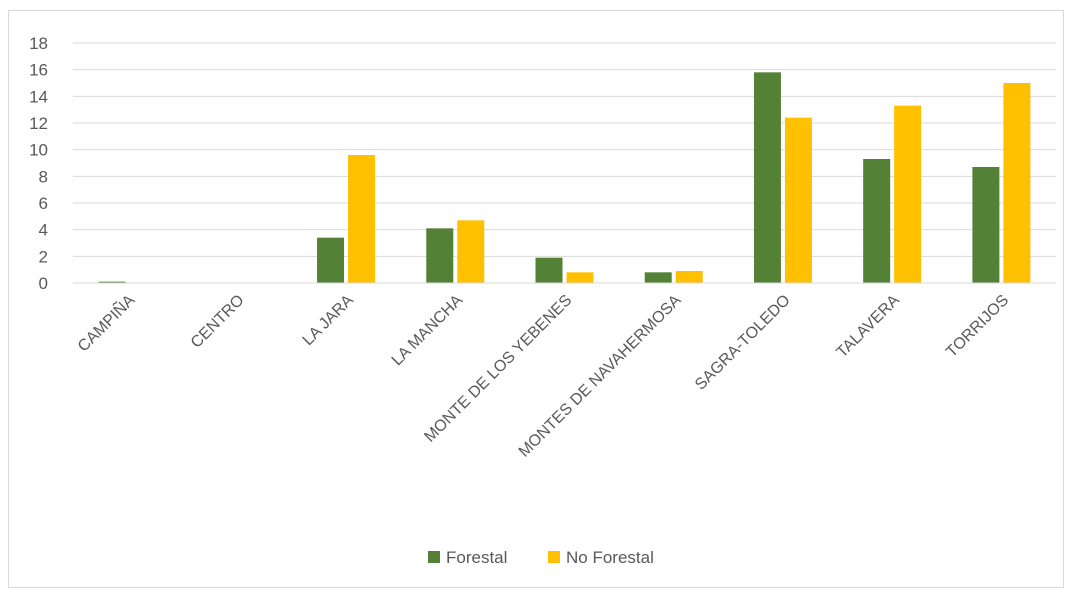  I want to click on y-axis-ticks: 0 2 4 6 8 10 12 14 16 18, so click(38, 163).